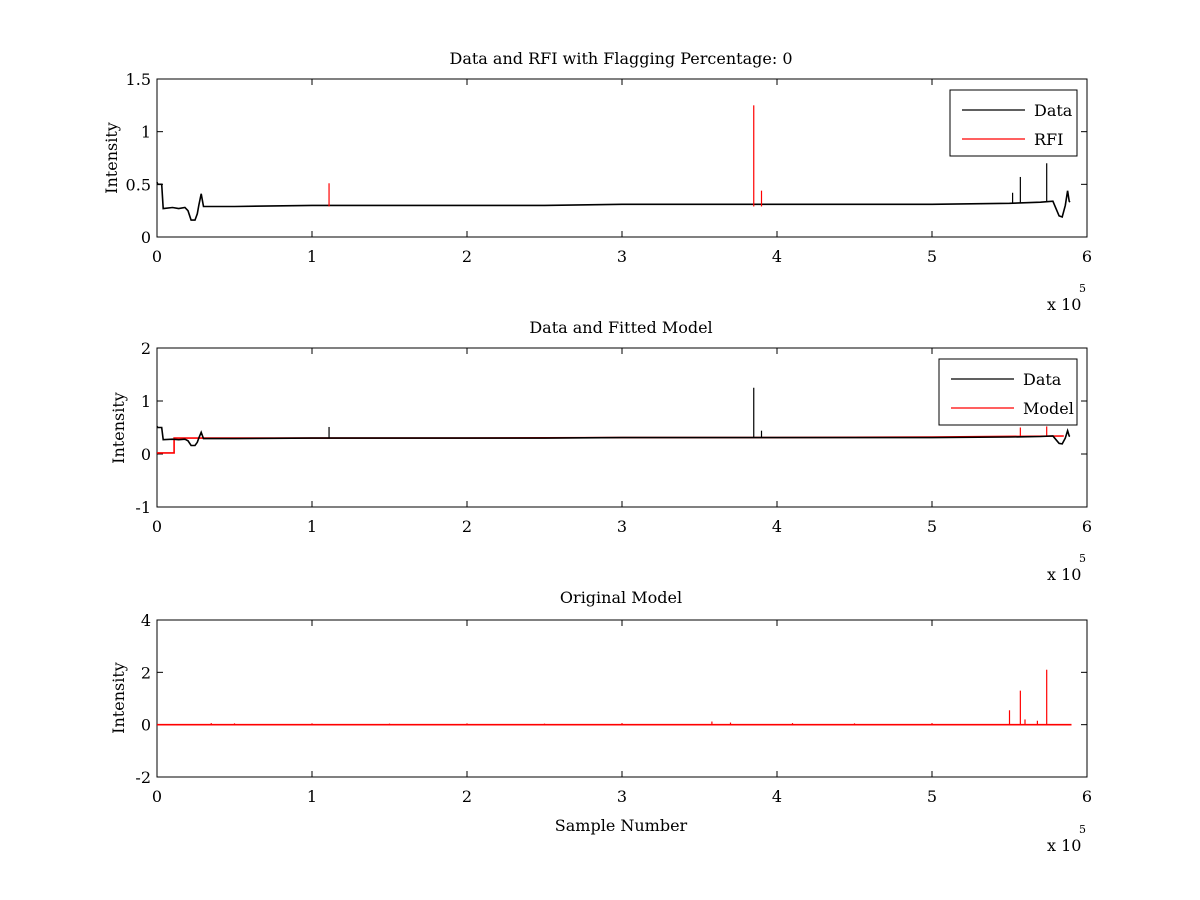  What do you see at coordinates (138, 184) in the screenshot?
I see `y-tick-label: 0.5` at bounding box center [138, 184].